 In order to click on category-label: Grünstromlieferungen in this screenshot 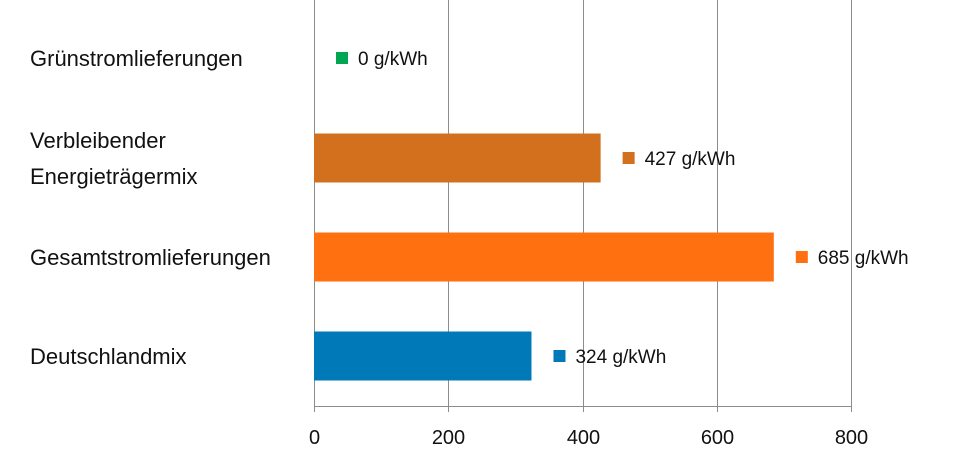, I will do `click(136, 58)`.